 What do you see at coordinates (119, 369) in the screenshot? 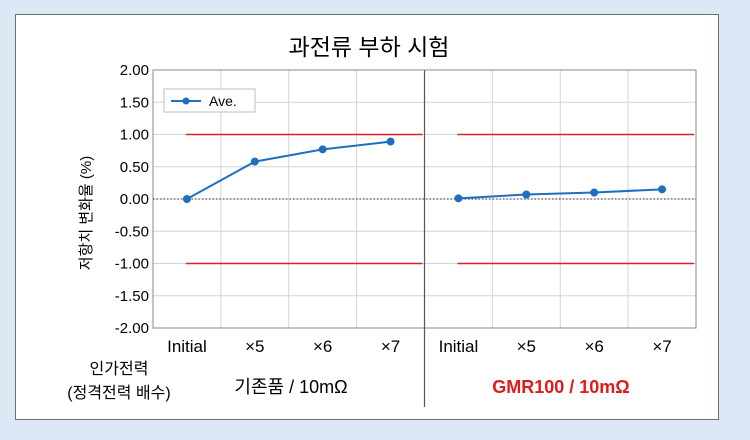
I see `footer-label-power: 인가전력` at bounding box center [119, 369].